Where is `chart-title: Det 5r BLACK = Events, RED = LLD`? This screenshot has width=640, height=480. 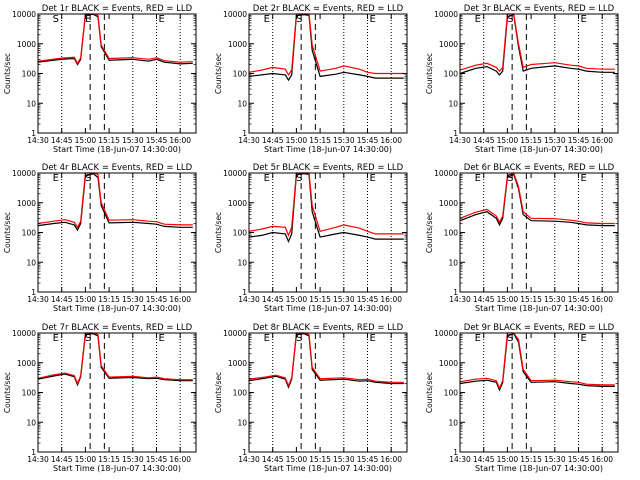
chart-title: Det 5r BLACK = Events, RED = LLD is located at coordinates (328, 168).